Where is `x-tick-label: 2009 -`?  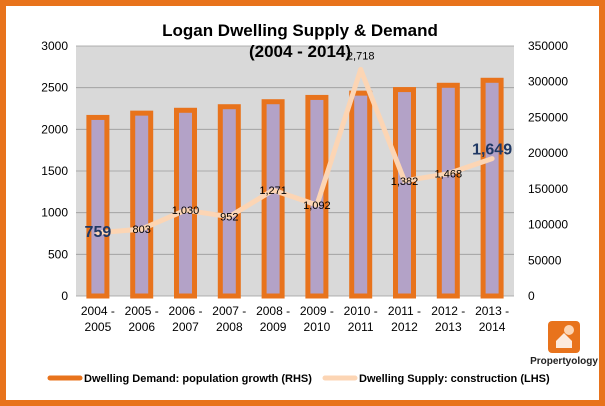 x-tick-label: 2009 - is located at coordinates (317, 311).